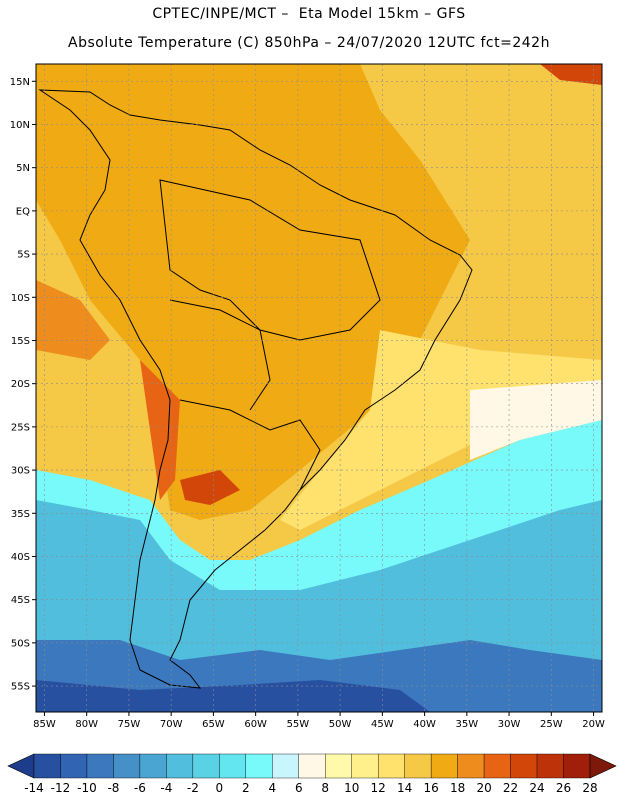 The height and width of the screenshot is (800, 618). Describe the element at coordinates (441, 430) in the screenshot. I see `field-pale-band` at that location.